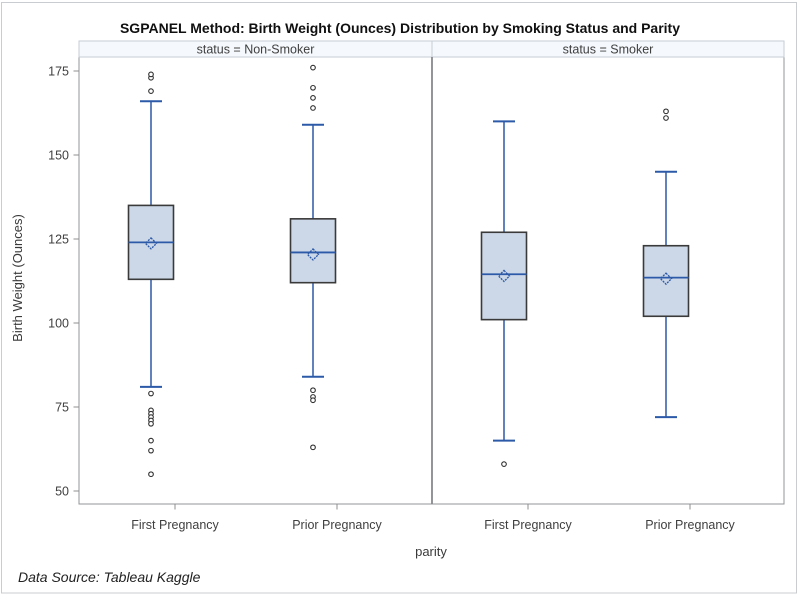 This screenshot has height=605, width=800. Describe the element at coordinates (62, 408) in the screenshot. I see `y-tick-label: 75` at that location.